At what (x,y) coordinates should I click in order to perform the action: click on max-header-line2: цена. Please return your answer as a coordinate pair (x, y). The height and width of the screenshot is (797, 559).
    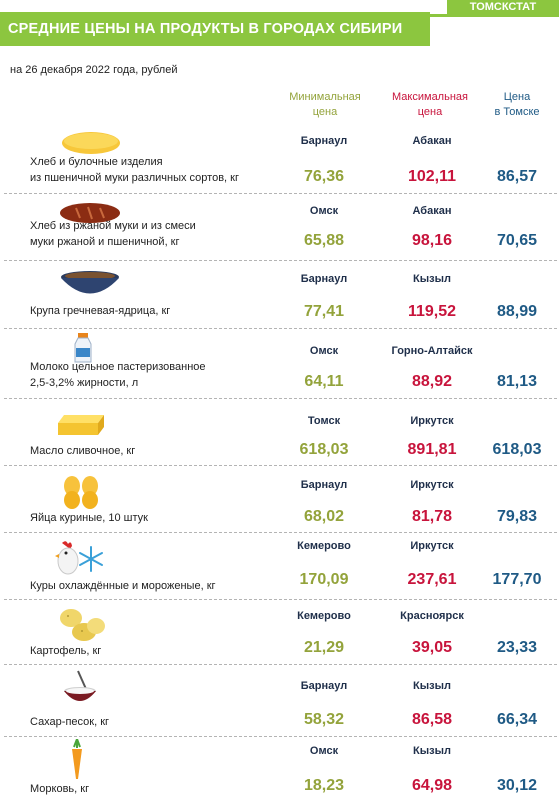
    Looking at the image, I should click on (430, 112).